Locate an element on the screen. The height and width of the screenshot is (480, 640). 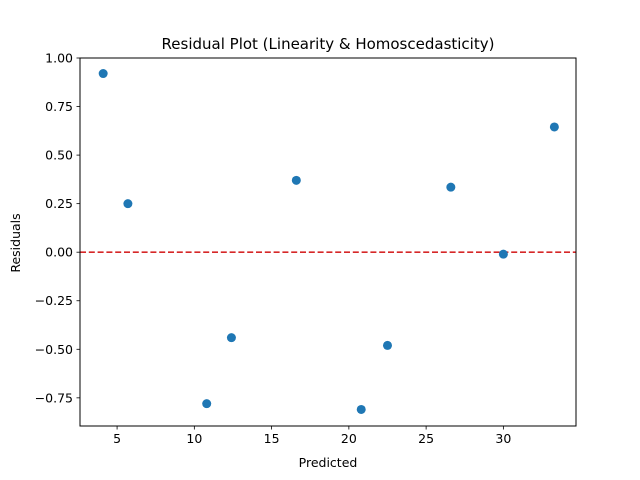
y-axis-label: Residuals is located at coordinates (15, 242).